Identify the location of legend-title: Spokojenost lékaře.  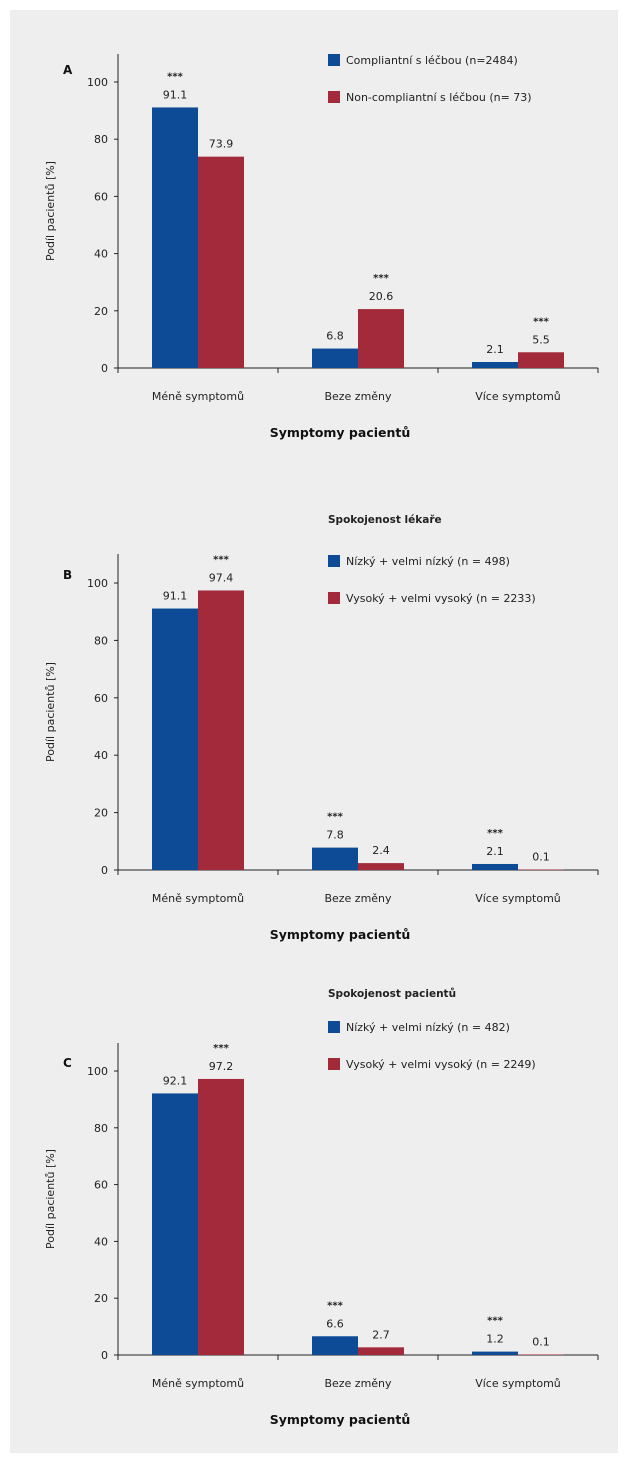
(385, 520).